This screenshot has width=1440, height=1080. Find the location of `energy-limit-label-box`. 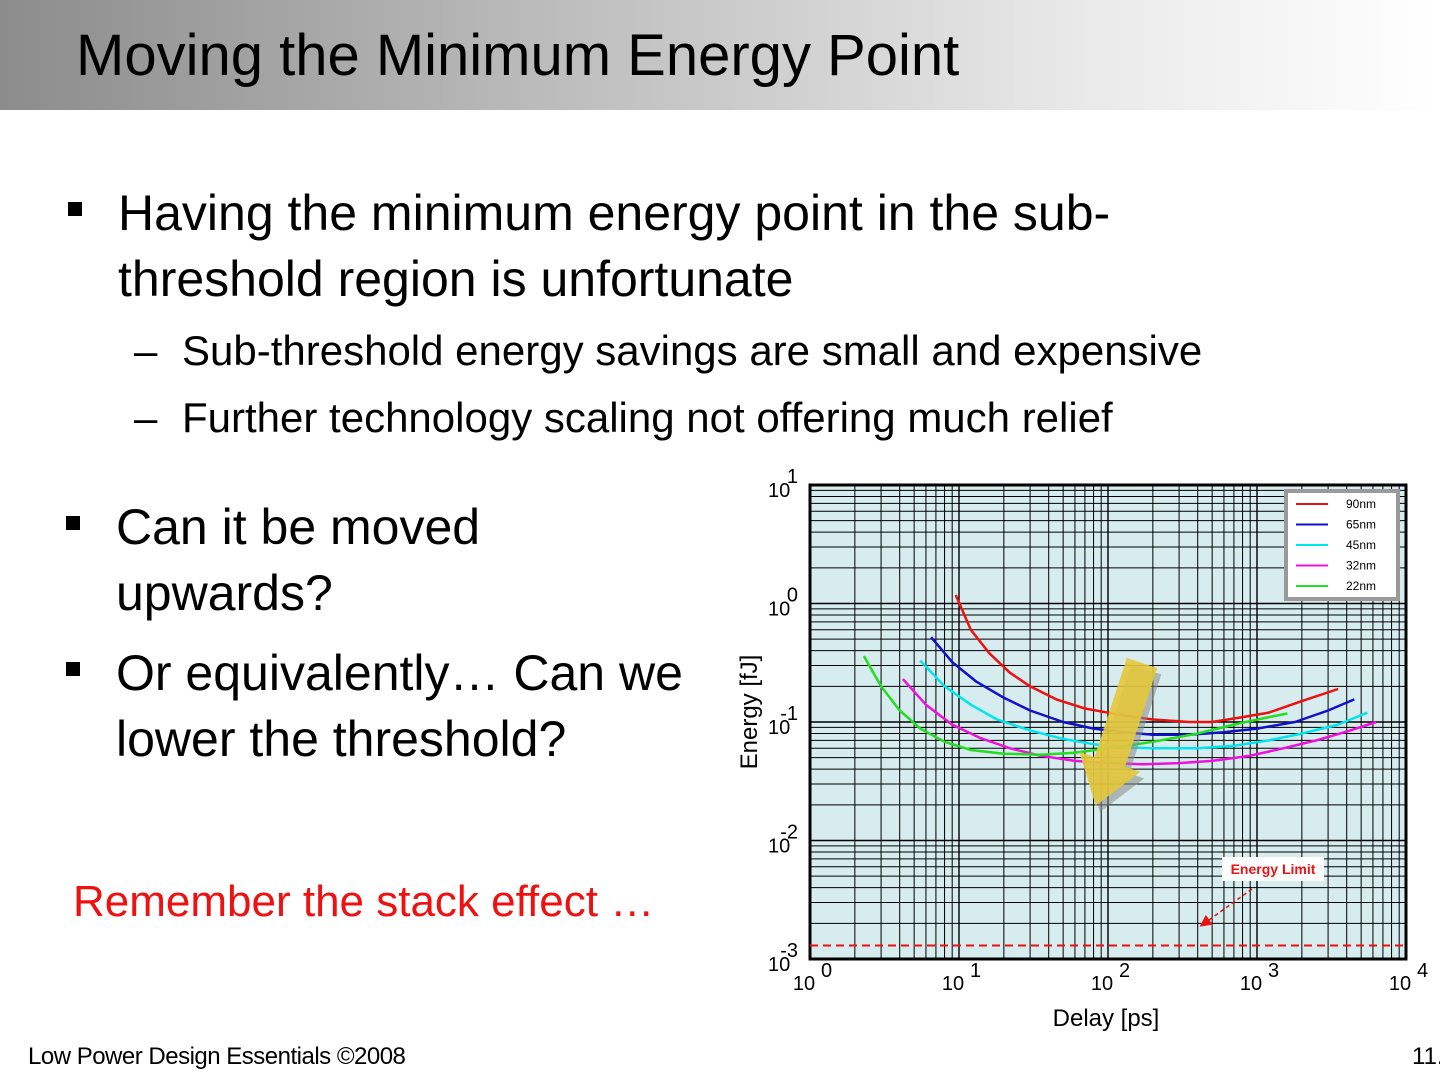

energy-limit-label-box is located at coordinates (1273, 869).